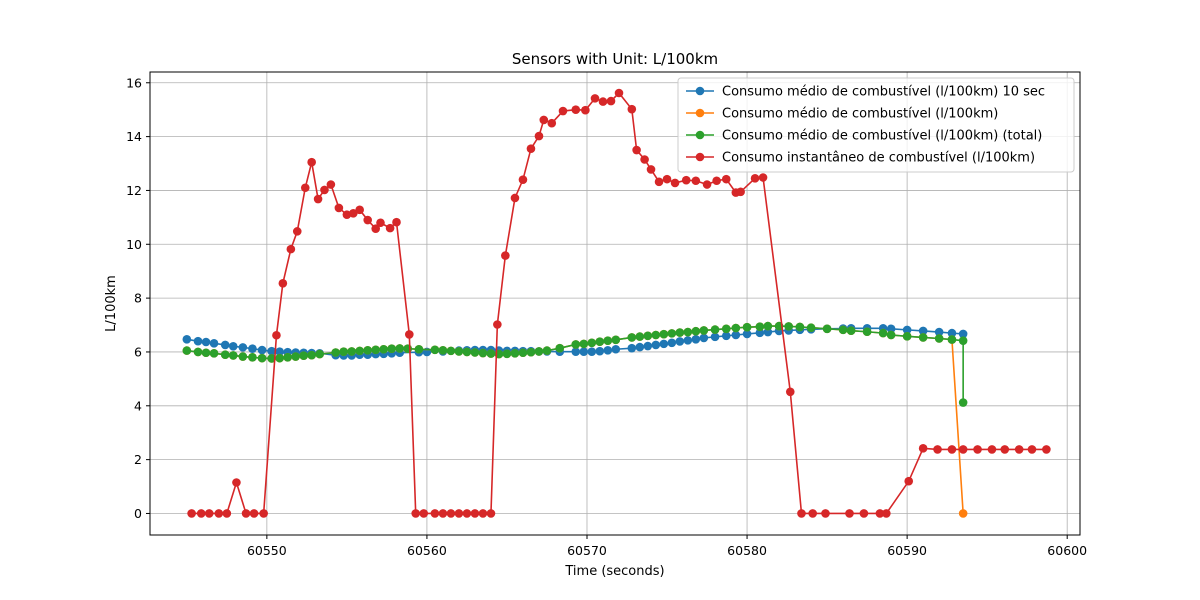 The image size is (1200, 600). What do you see at coordinates (111, 303) in the screenshot?
I see `y-axis-label: L/100km` at bounding box center [111, 303].